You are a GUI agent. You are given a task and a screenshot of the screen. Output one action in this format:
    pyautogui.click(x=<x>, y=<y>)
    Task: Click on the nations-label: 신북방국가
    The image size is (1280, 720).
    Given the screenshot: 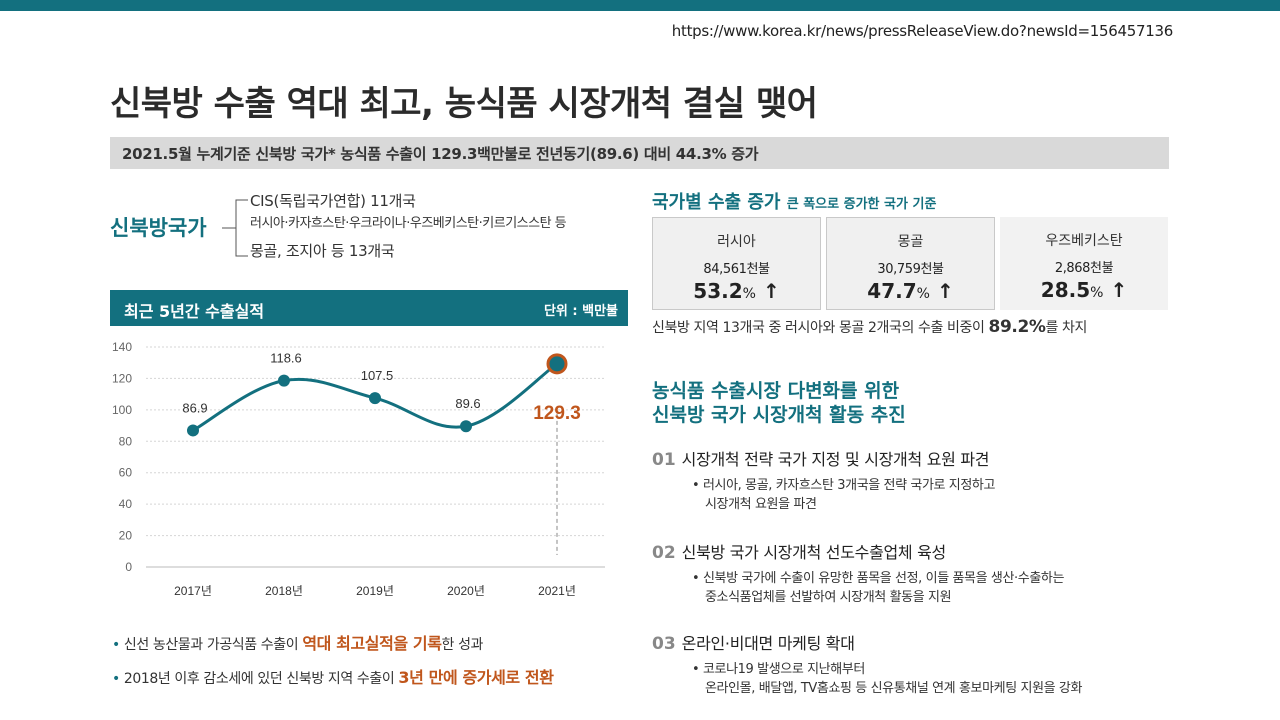 What is the action you would take?
    pyautogui.click(x=158, y=228)
    